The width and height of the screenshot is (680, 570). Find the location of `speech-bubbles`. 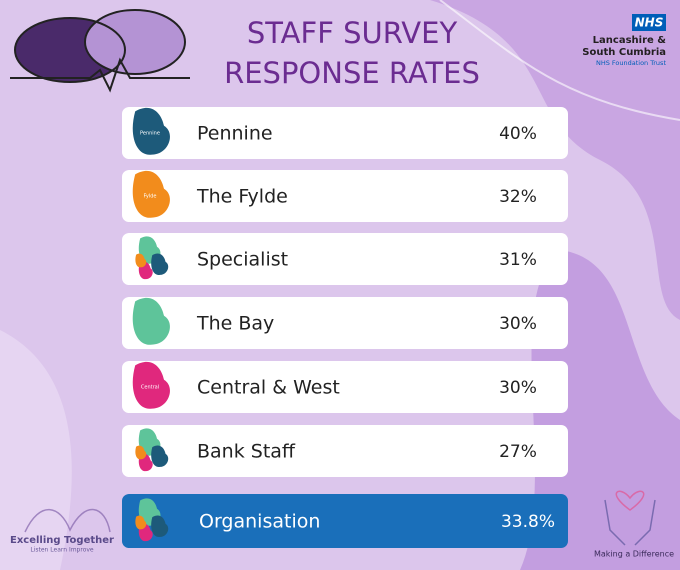

speech-bubbles is located at coordinates (100, 51).